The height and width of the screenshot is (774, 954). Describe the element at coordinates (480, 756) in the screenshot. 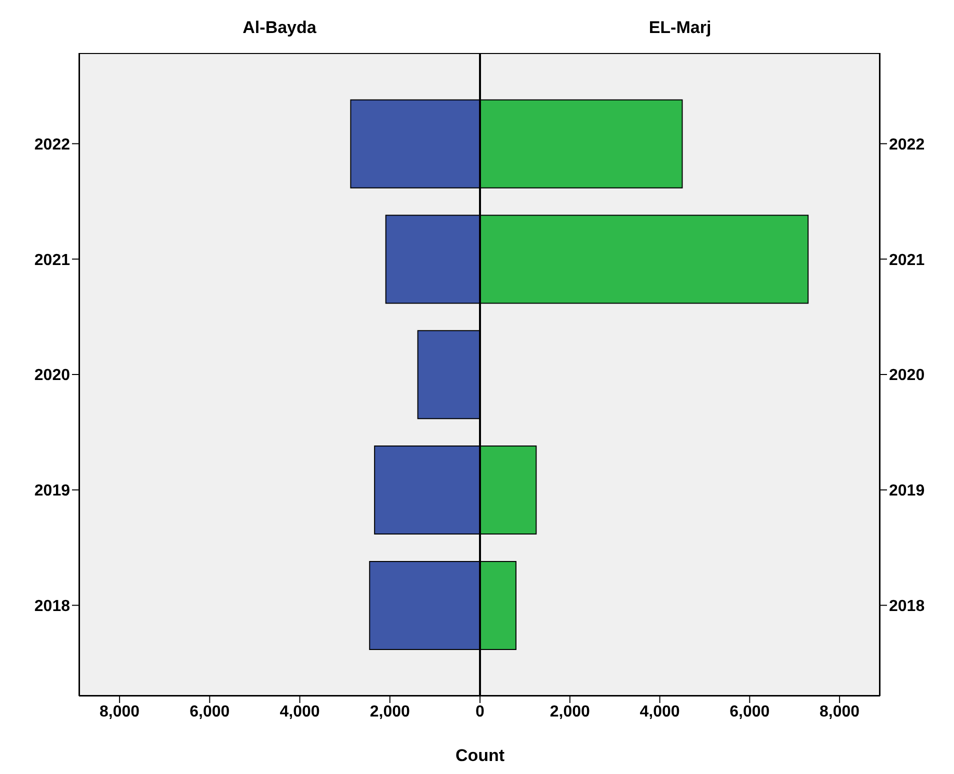

I see `x-axis-title: Count` at that location.